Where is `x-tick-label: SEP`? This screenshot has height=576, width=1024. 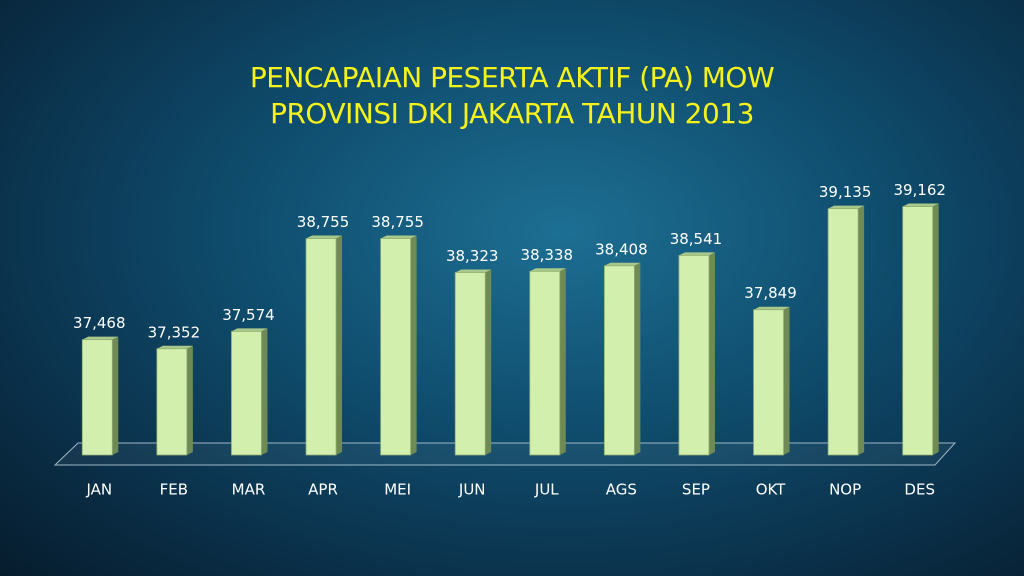
x-tick-label: SEP is located at coordinates (696, 490).